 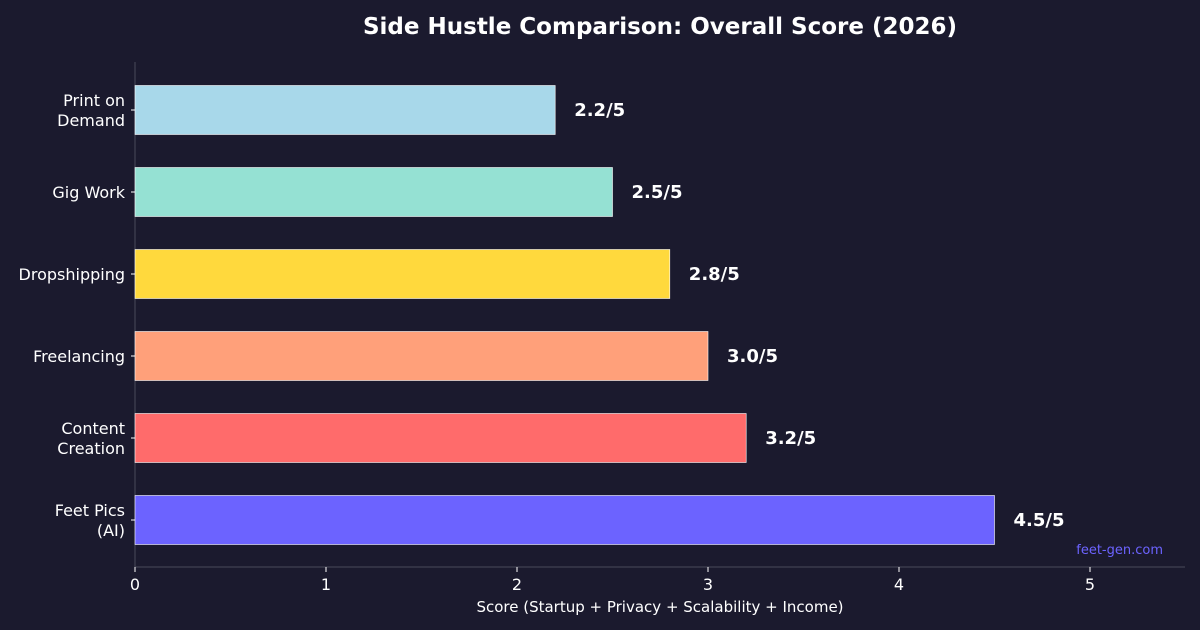 I want to click on y-tick-label: Content Creation, so click(x=91, y=438).